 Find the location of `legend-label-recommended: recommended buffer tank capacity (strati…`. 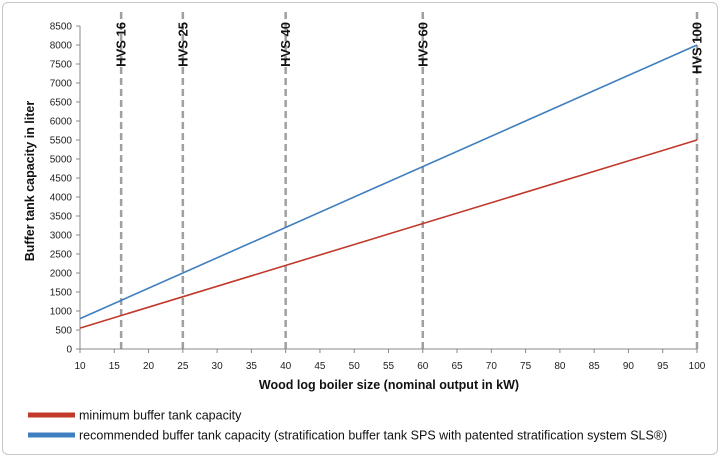

legend-label-recommended: recommended buffer tank capacity (strati… is located at coordinates (373, 436).